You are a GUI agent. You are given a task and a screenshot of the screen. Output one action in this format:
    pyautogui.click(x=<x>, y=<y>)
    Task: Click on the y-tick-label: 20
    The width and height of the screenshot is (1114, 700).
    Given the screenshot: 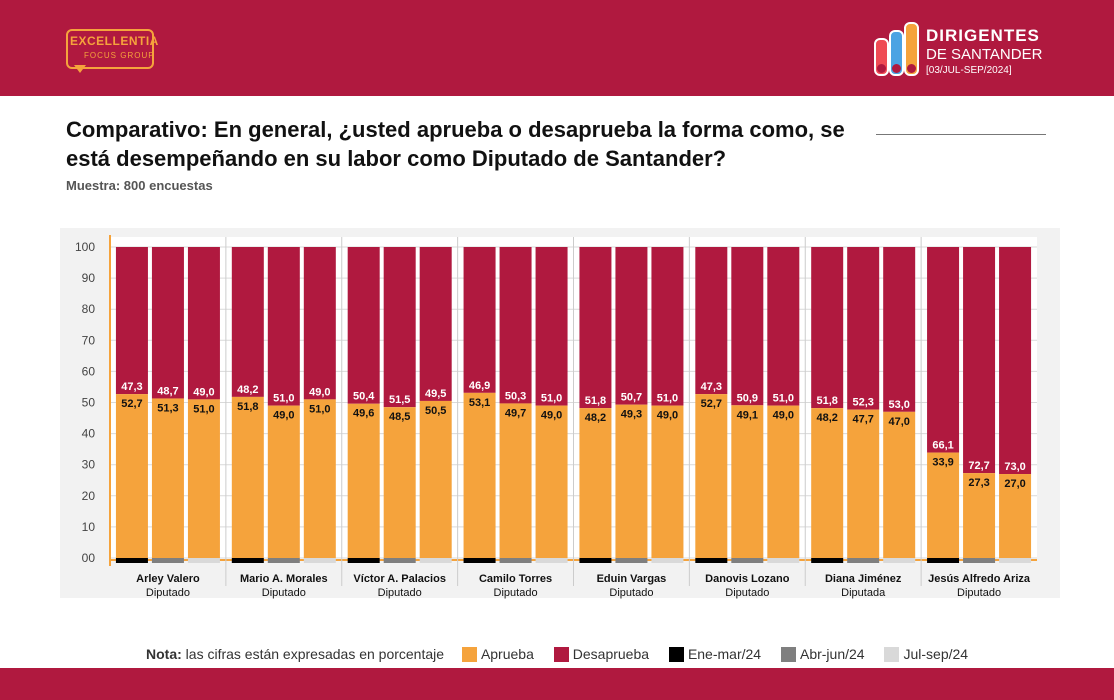 What is the action you would take?
    pyautogui.click(x=89, y=496)
    